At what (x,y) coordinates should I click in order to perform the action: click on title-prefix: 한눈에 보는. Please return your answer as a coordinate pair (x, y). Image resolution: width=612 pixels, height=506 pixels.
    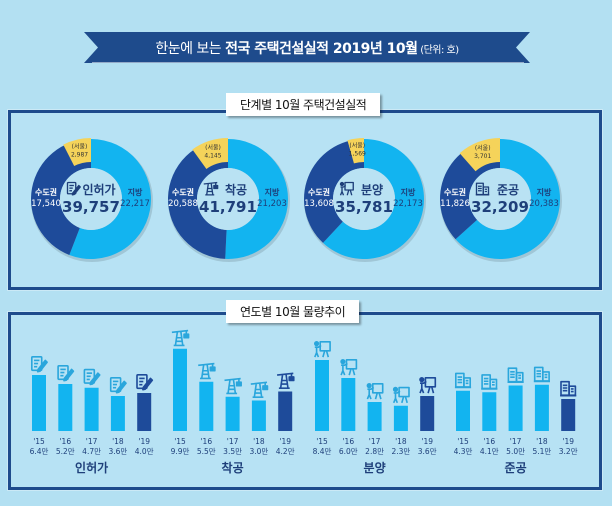
    Looking at the image, I should click on (190, 49).